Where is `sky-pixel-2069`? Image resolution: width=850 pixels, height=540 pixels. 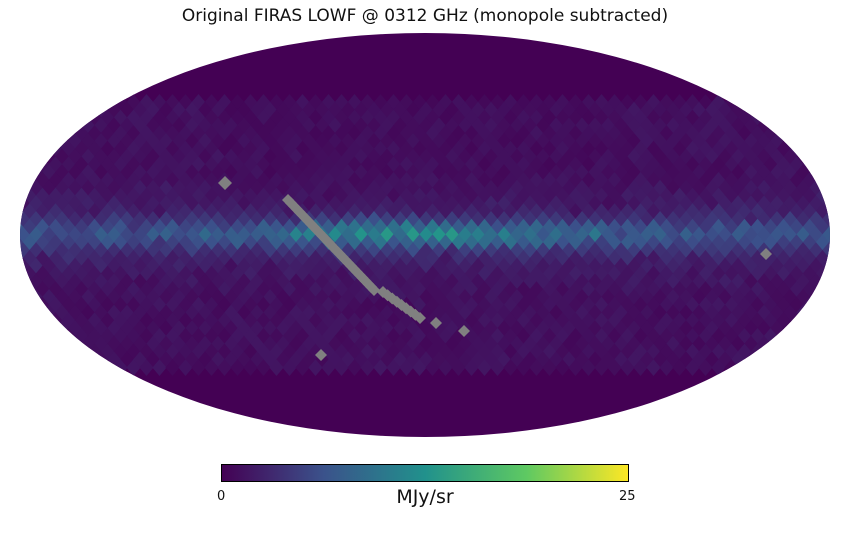
sky-pixel-2069 is located at coordinates (536, 367).